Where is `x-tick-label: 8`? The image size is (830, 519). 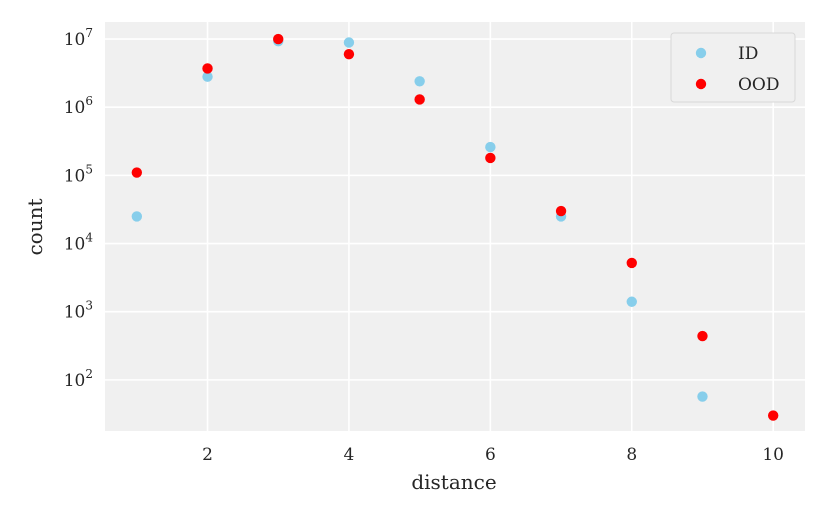
x-tick-label: 8 is located at coordinates (631, 455).